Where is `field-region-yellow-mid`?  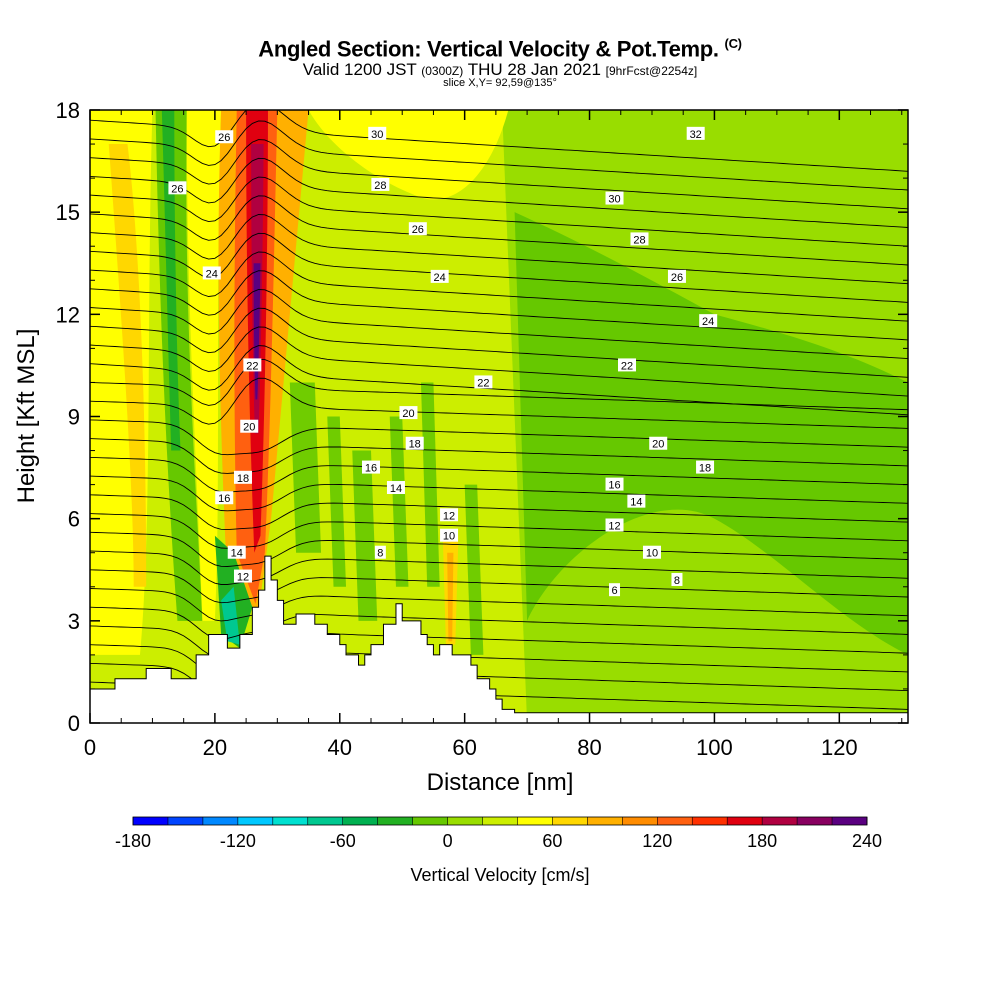
field-region-yellow-mid is located at coordinates (204, 365).